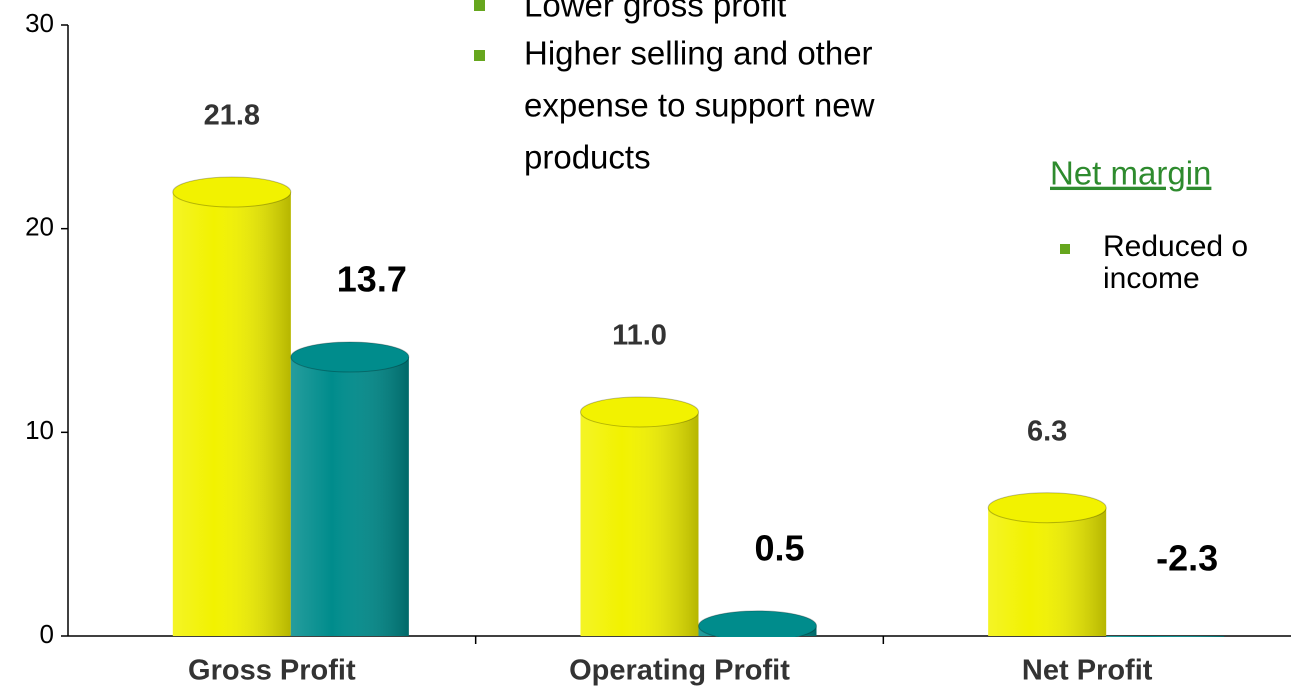  I want to click on value-label: 13.7, so click(372, 278).